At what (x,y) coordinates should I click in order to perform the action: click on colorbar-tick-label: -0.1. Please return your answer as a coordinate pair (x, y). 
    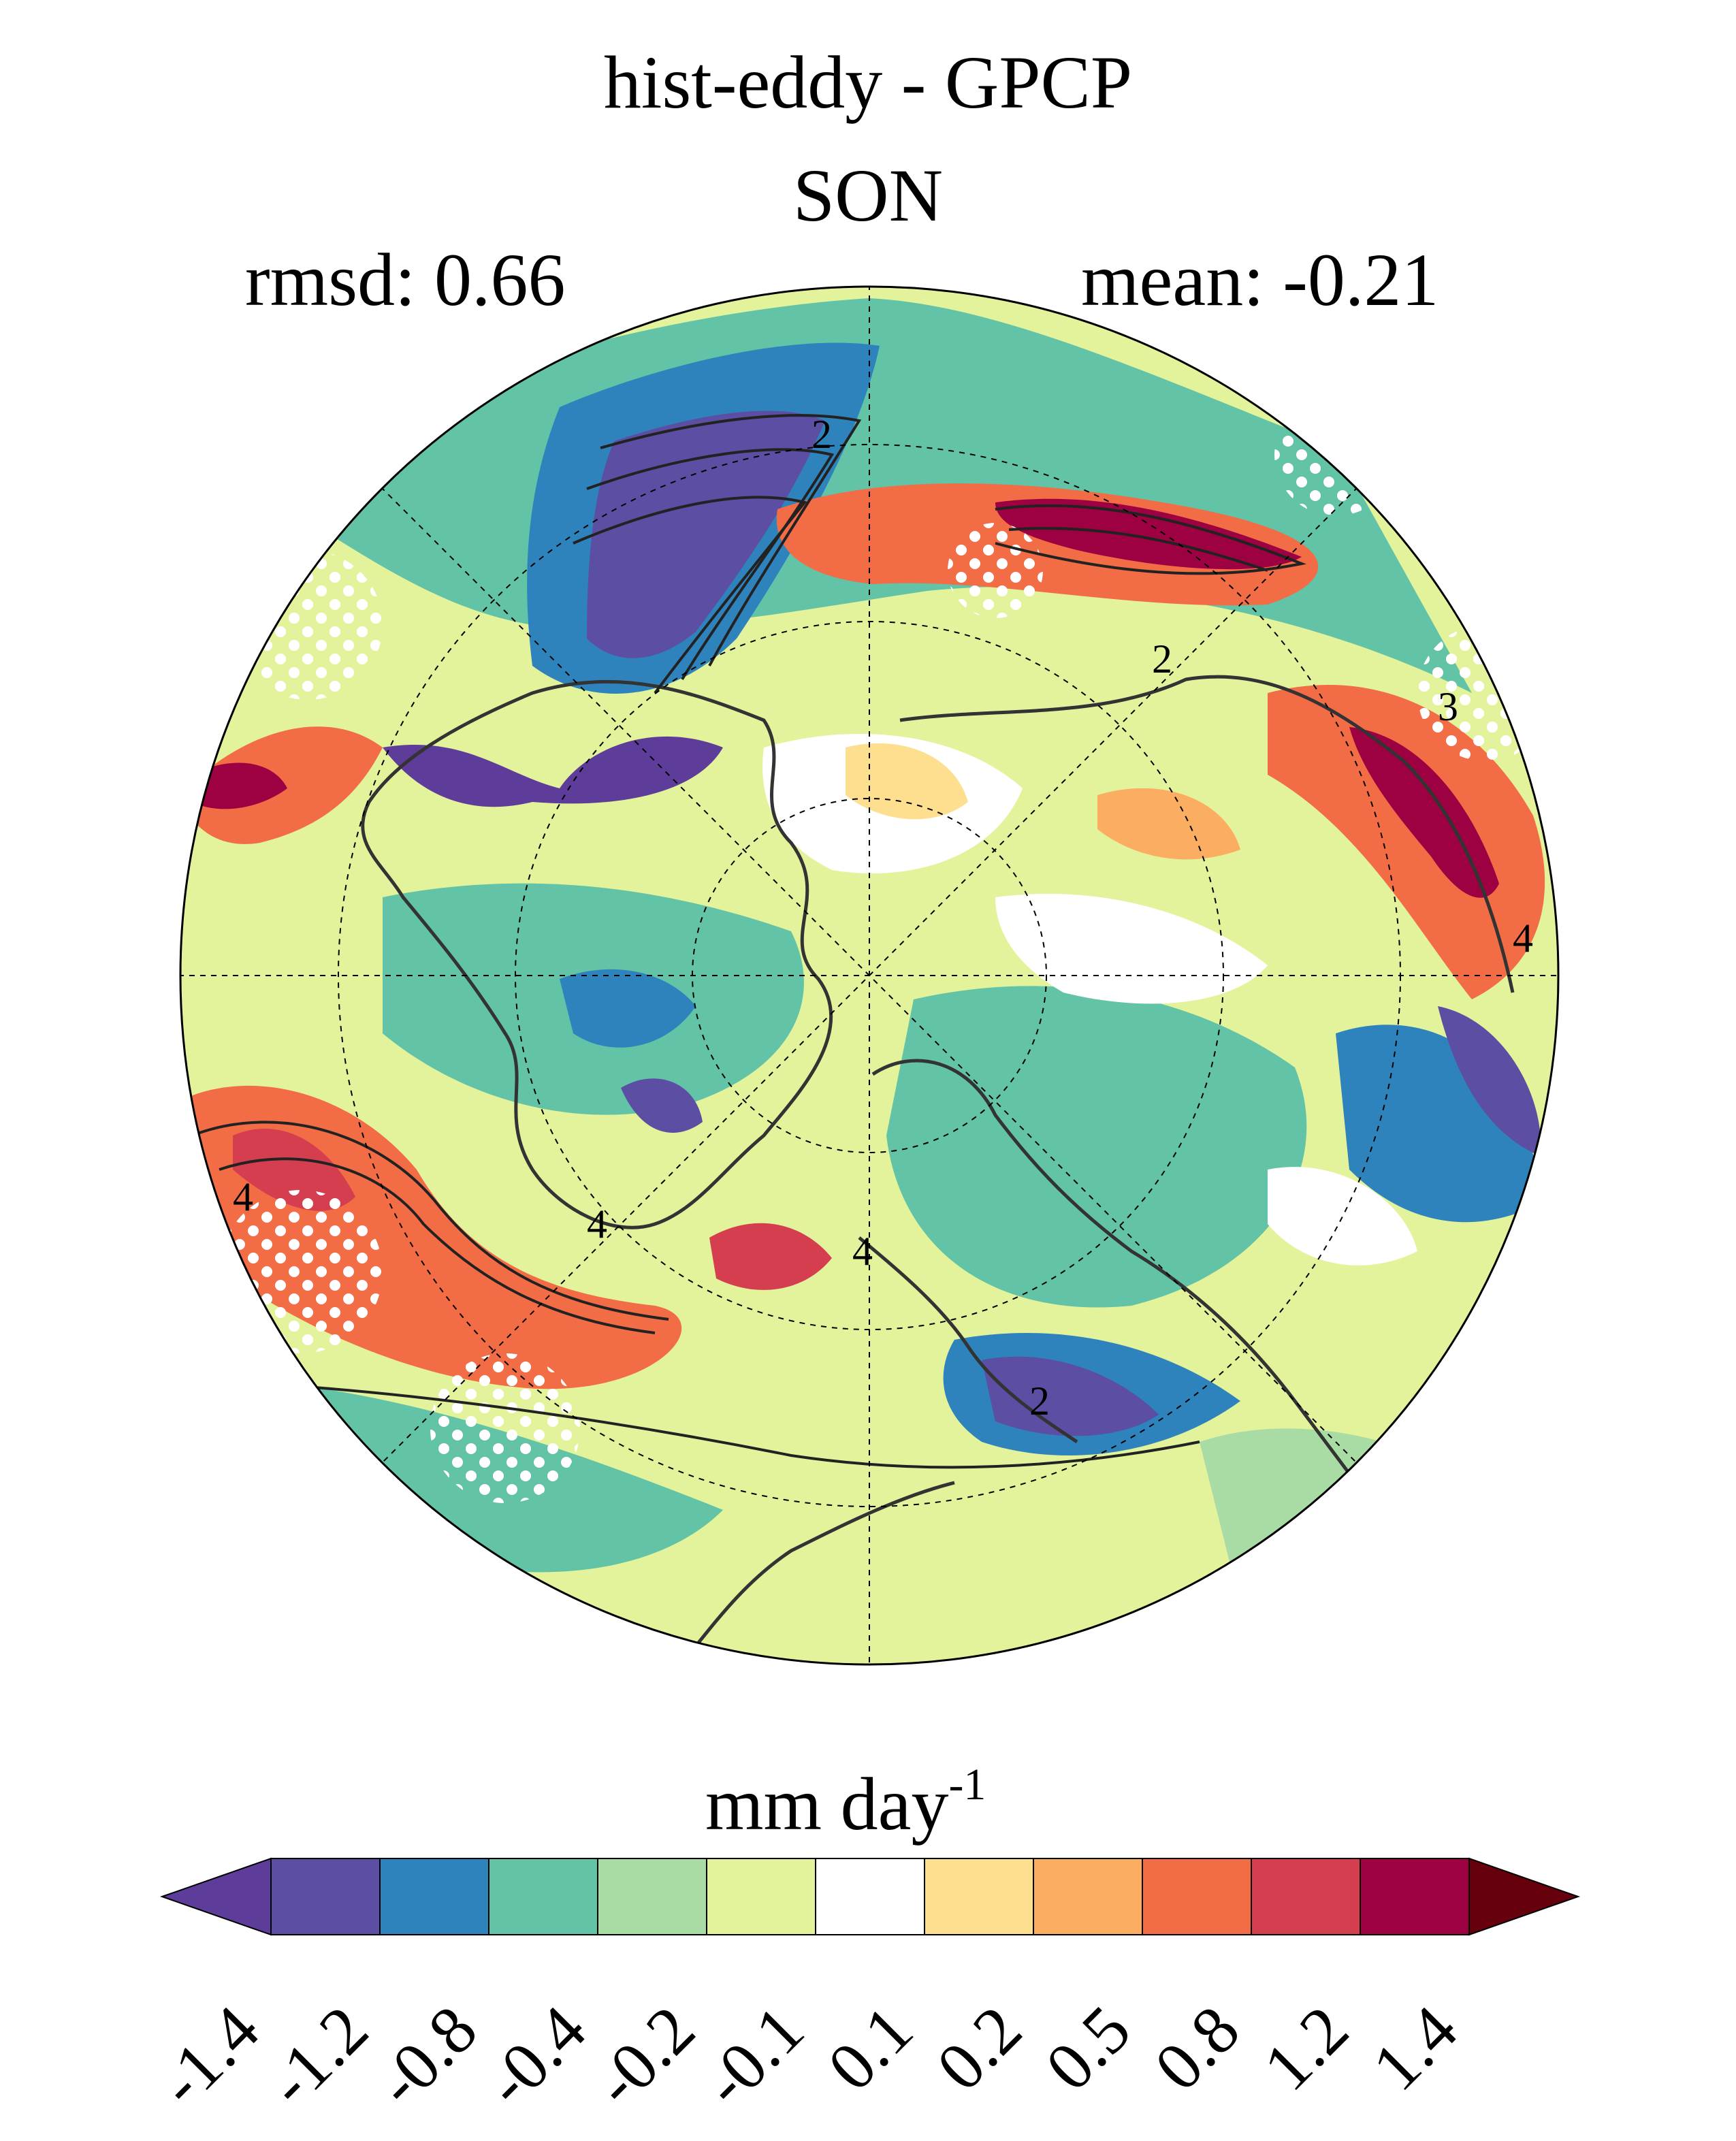
    Looking at the image, I should click on (753, 2056).